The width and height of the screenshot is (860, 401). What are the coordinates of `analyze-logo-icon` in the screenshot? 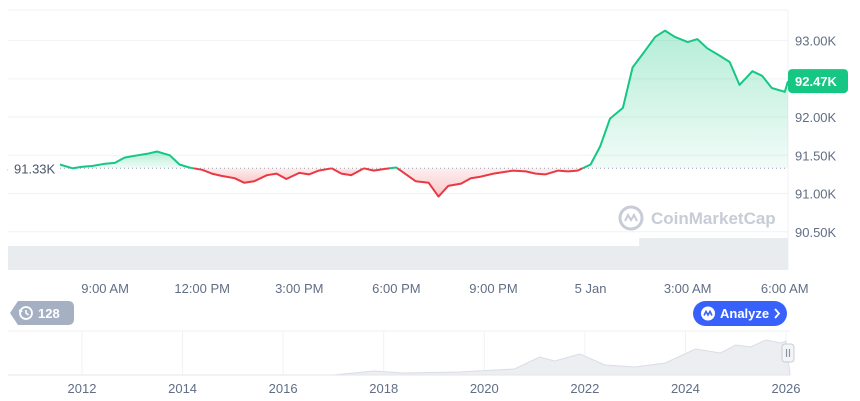 It's located at (708, 313).